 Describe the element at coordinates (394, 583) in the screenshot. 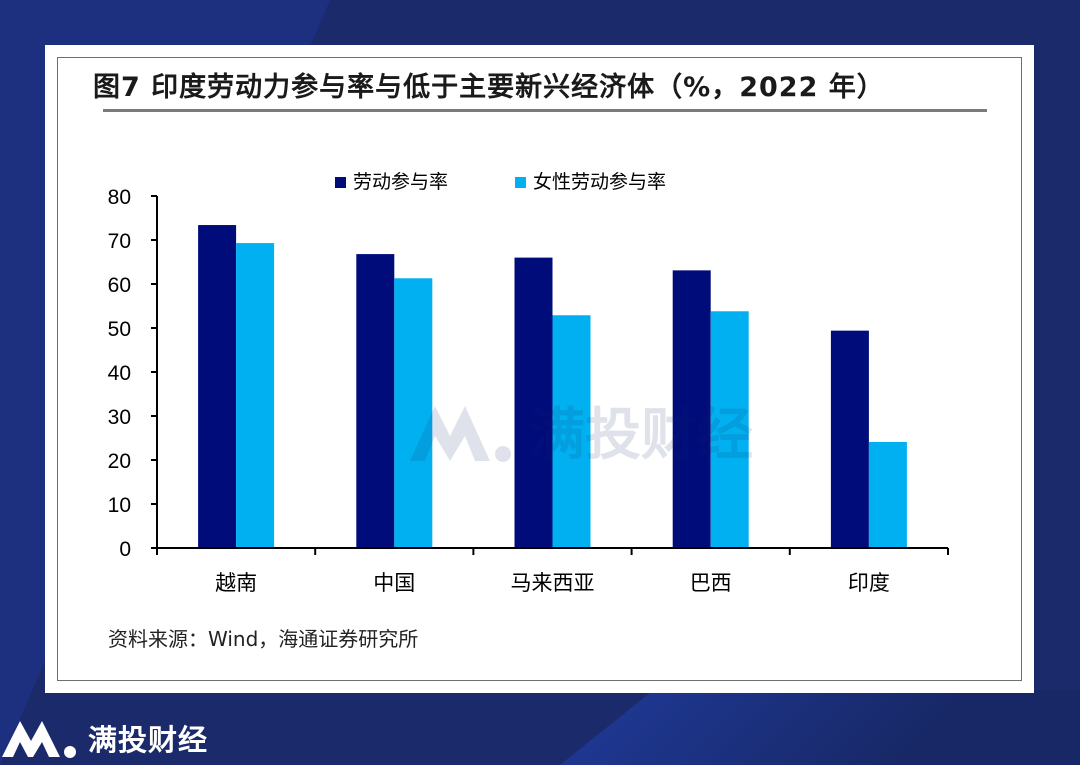

I see `x-tick-label: 中国` at that location.